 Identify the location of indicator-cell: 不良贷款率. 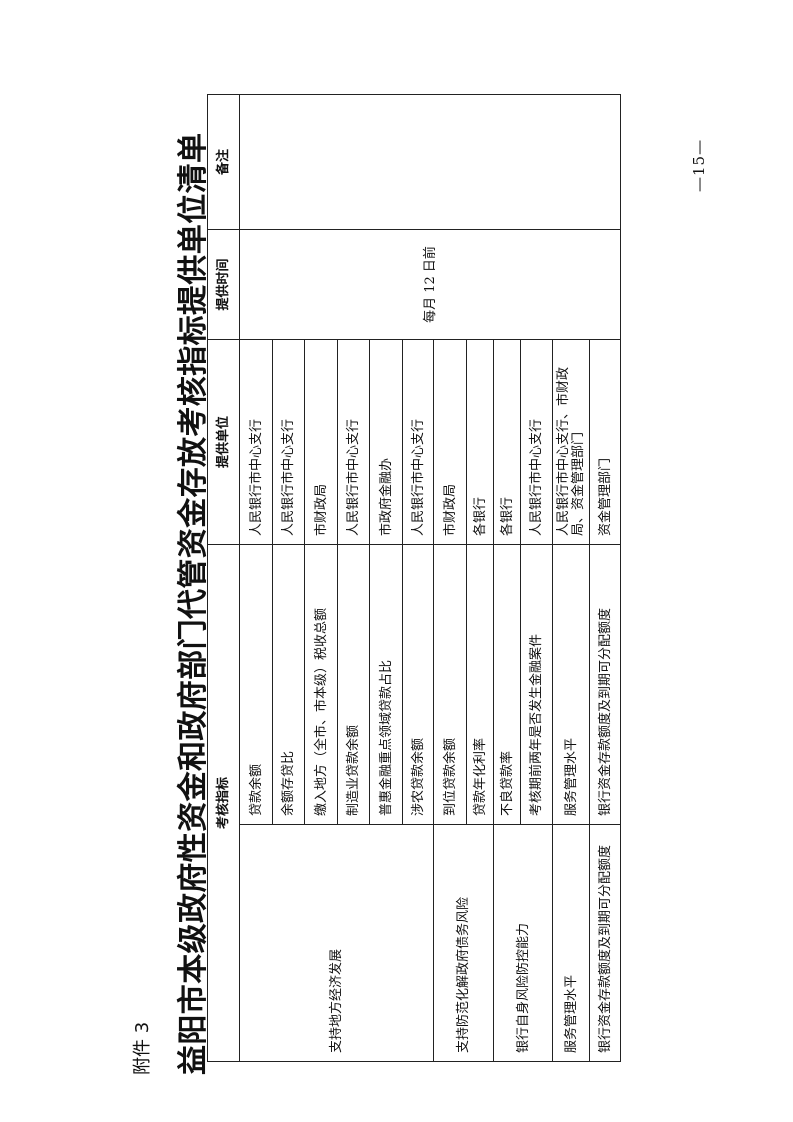
(507, 684).